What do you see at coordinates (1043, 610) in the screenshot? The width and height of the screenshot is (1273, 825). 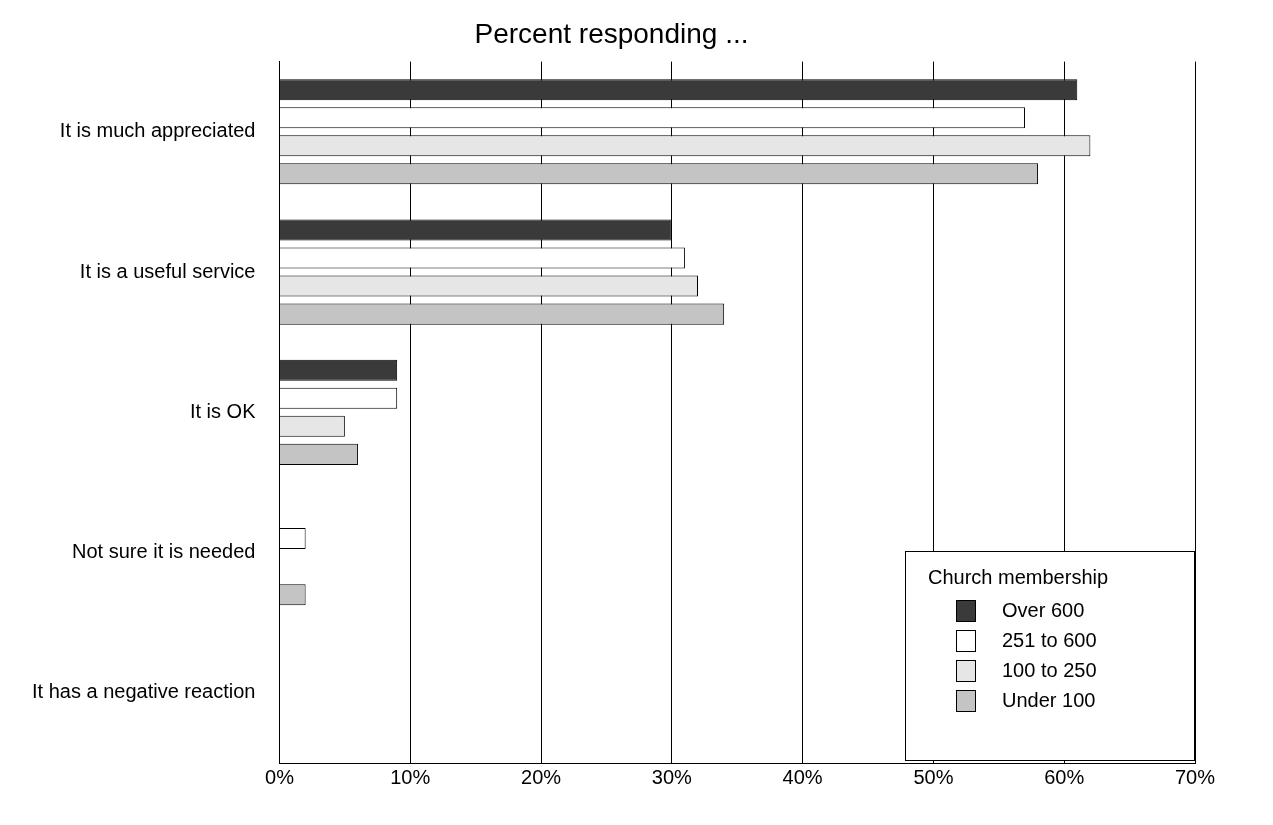 I see `legend-label: Over 600` at bounding box center [1043, 610].